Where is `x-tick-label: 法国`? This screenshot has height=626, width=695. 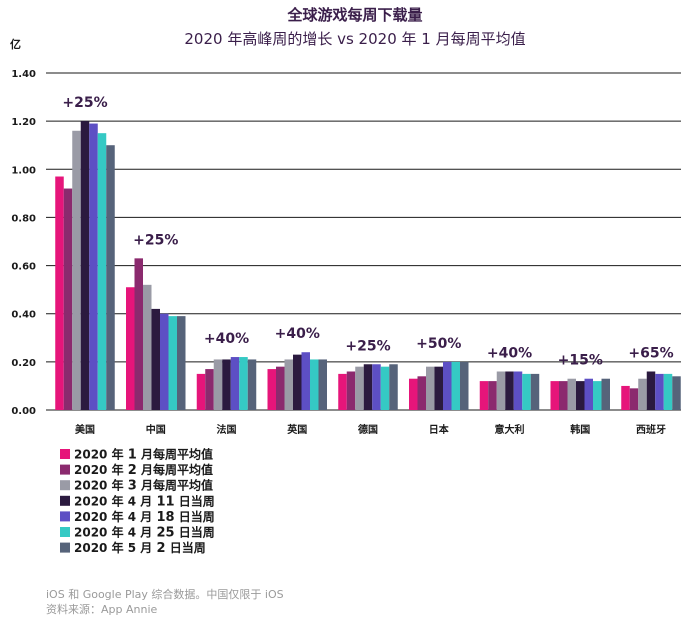 x-tick-label: 法国 is located at coordinates (227, 429).